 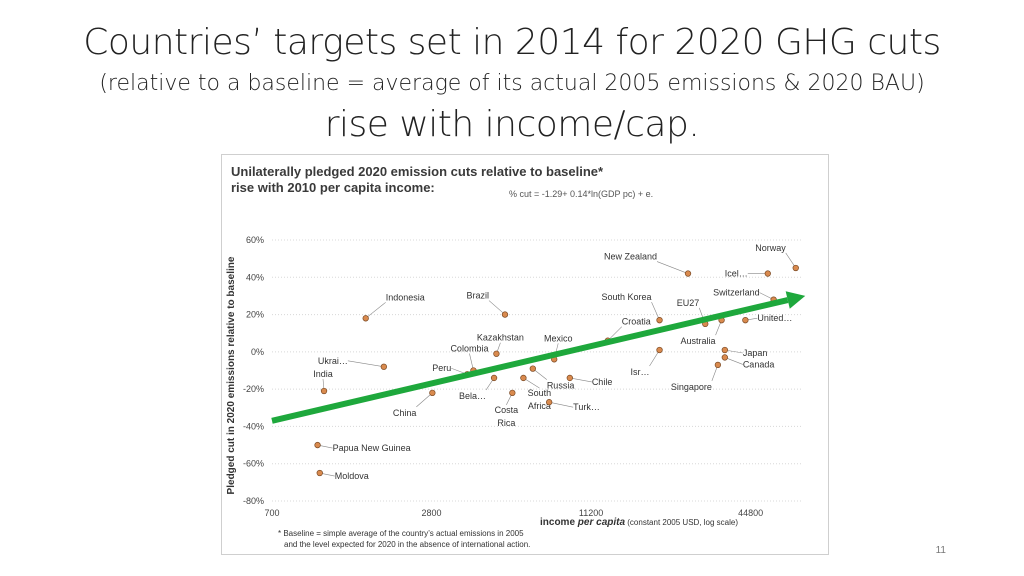 What do you see at coordinates (626, 297) in the screenshot?
I see `point-label: South Korea` at bounding box center [626, 297].